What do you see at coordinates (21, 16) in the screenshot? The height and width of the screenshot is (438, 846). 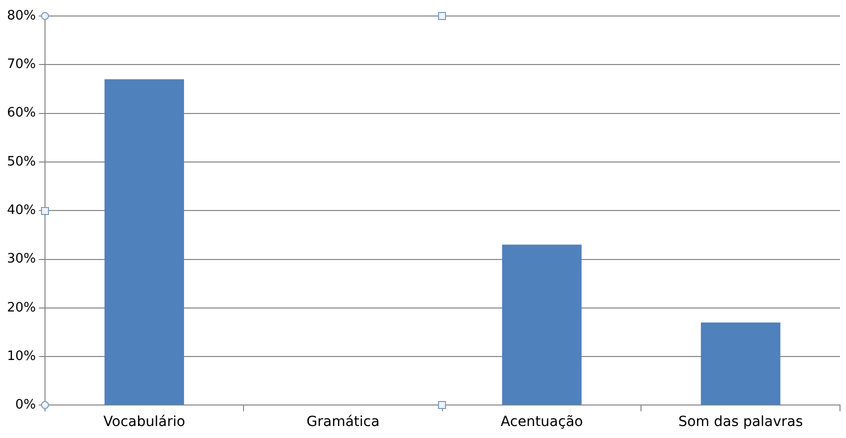 I see `y-tick-label: 80%` at bounding box center [21, 16].